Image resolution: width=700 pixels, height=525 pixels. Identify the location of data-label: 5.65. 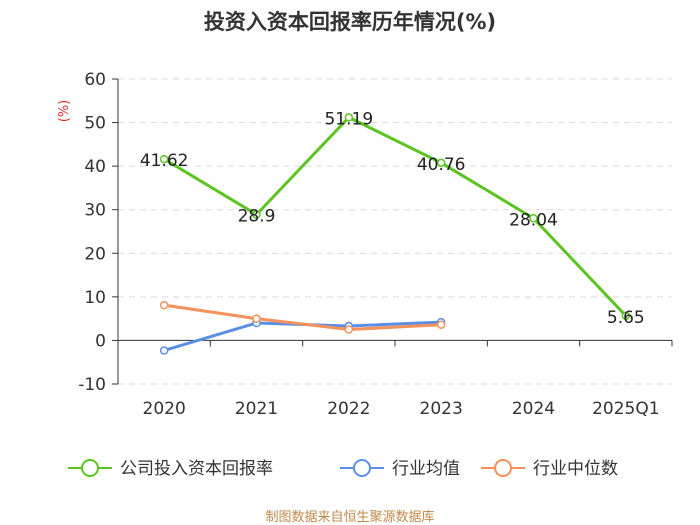
(626, 318).